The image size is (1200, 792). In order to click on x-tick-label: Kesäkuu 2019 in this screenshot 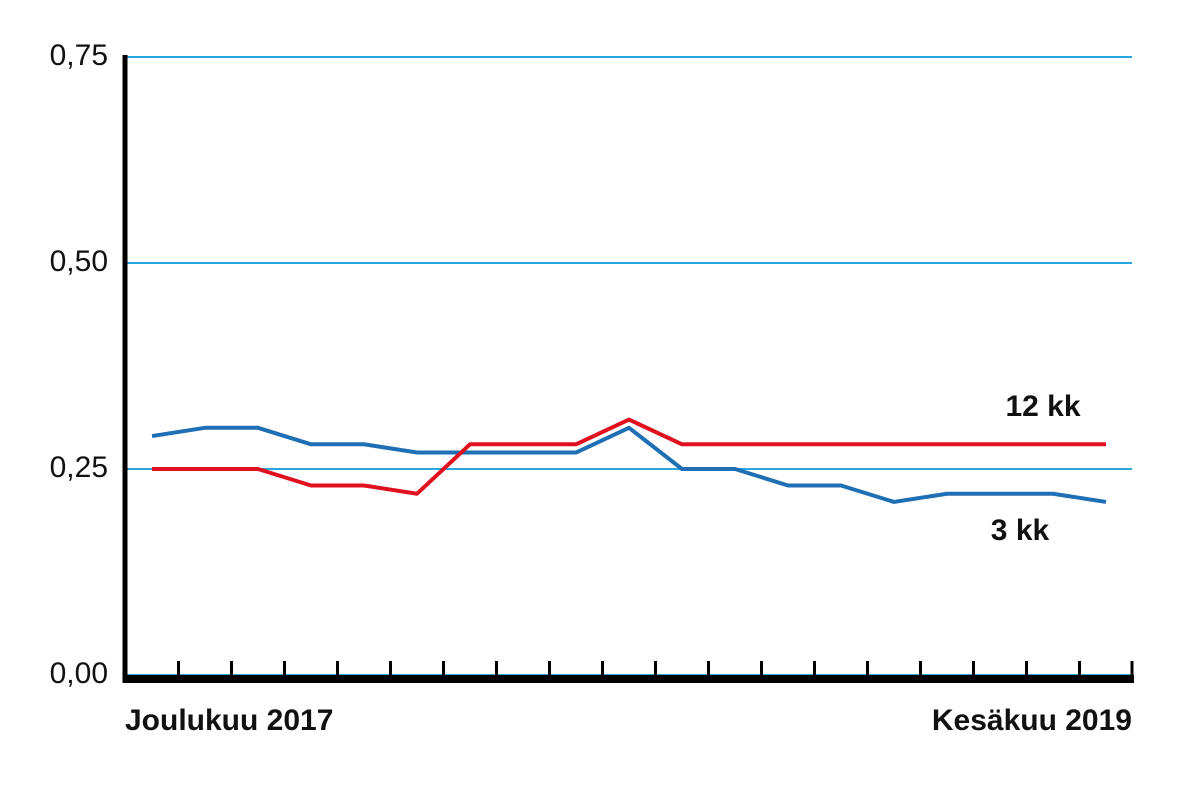, I will do `click(1032, 720)`.